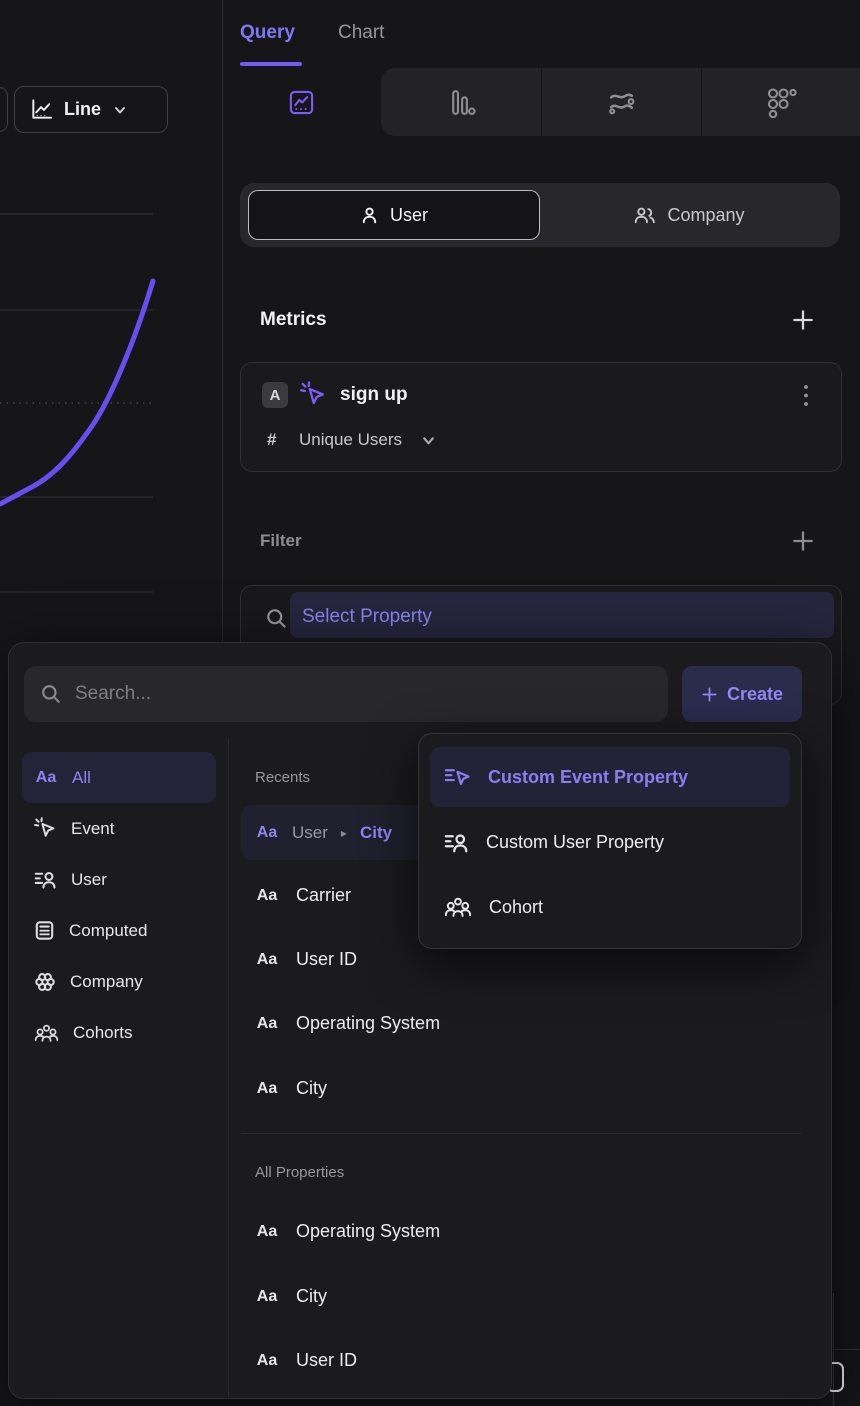 The width and height of the screenshot is (860, 1406). I want to click on calculator-icon, so click(44, 930).